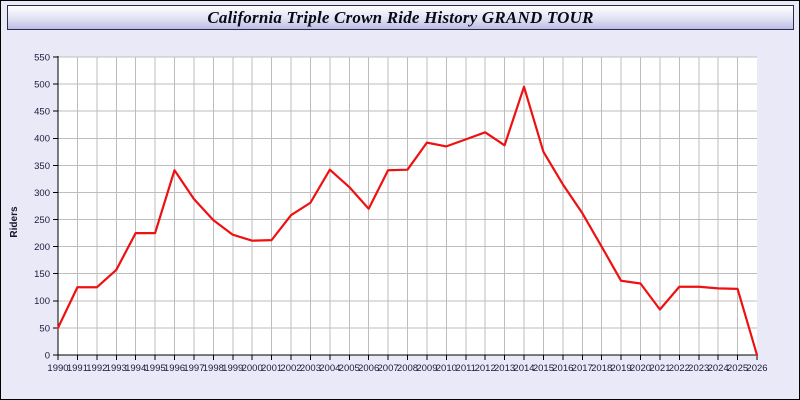  Describe the element at coordinates (756, 368) in the screenshot. I see `x-tick-label: 2026` at that location.